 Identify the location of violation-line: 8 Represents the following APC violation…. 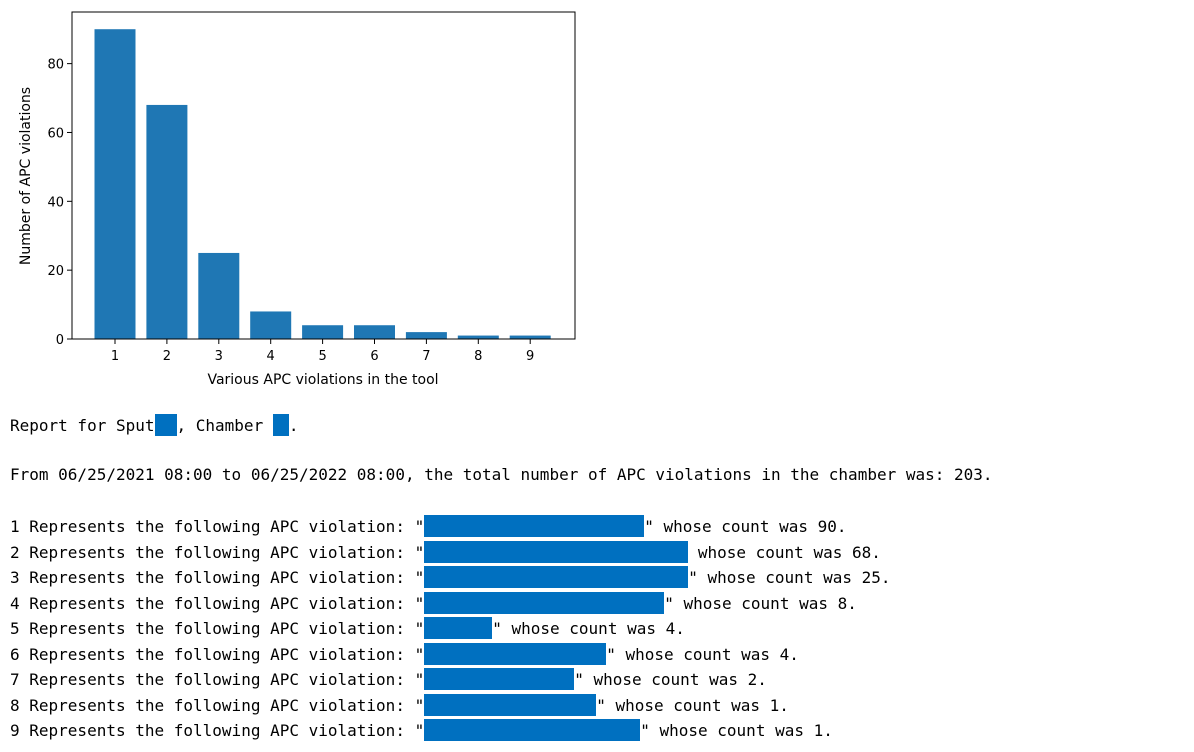
(399, 704).